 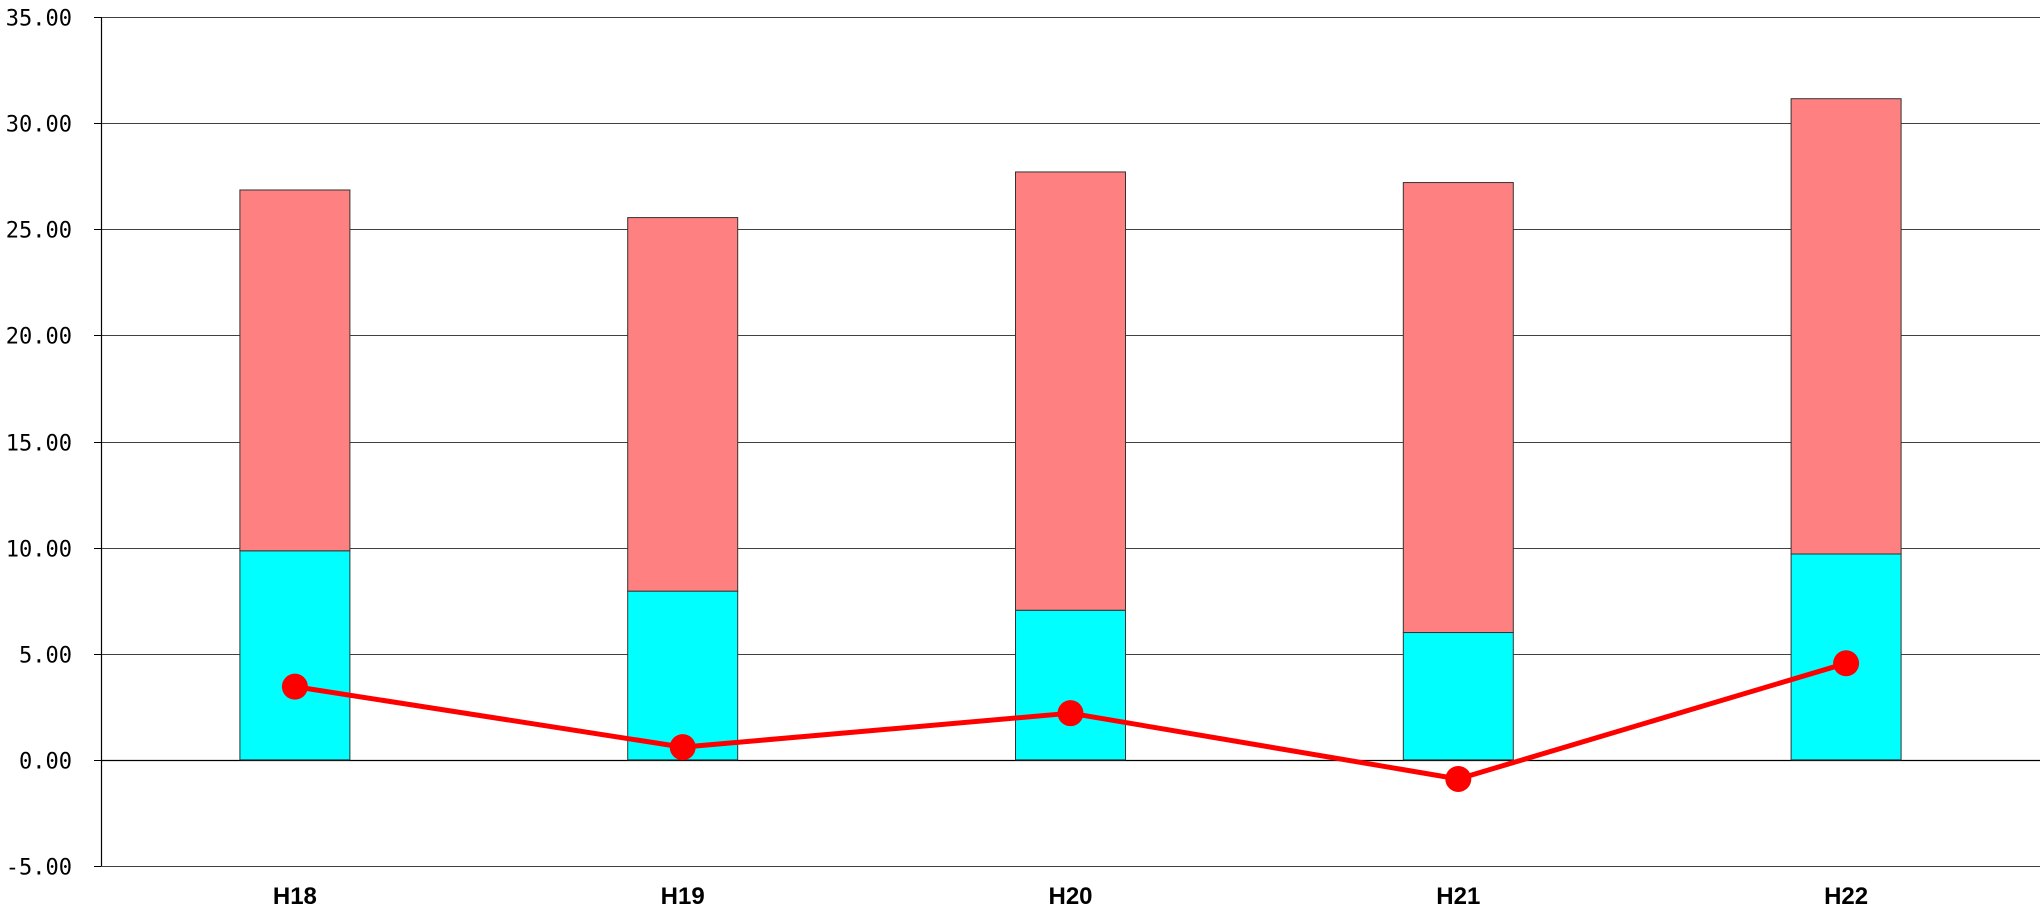 What do you see at coordinates (98, 442) in the screenshot?
I see `axes` at bounding box center [98, 442].